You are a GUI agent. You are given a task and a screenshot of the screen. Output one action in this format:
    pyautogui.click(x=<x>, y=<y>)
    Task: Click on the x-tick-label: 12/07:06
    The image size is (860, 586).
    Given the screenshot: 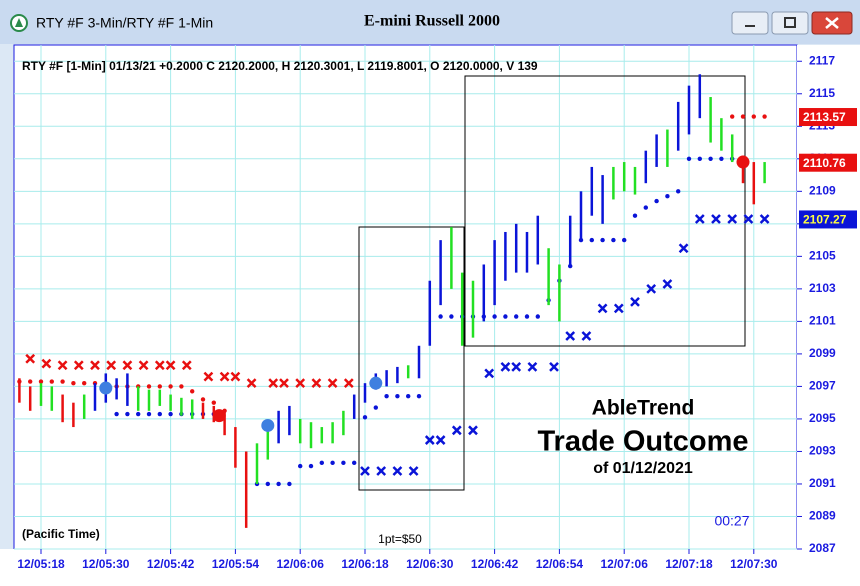 What is the action you would take?
    pyautogui.click(x=625, y=564)
    